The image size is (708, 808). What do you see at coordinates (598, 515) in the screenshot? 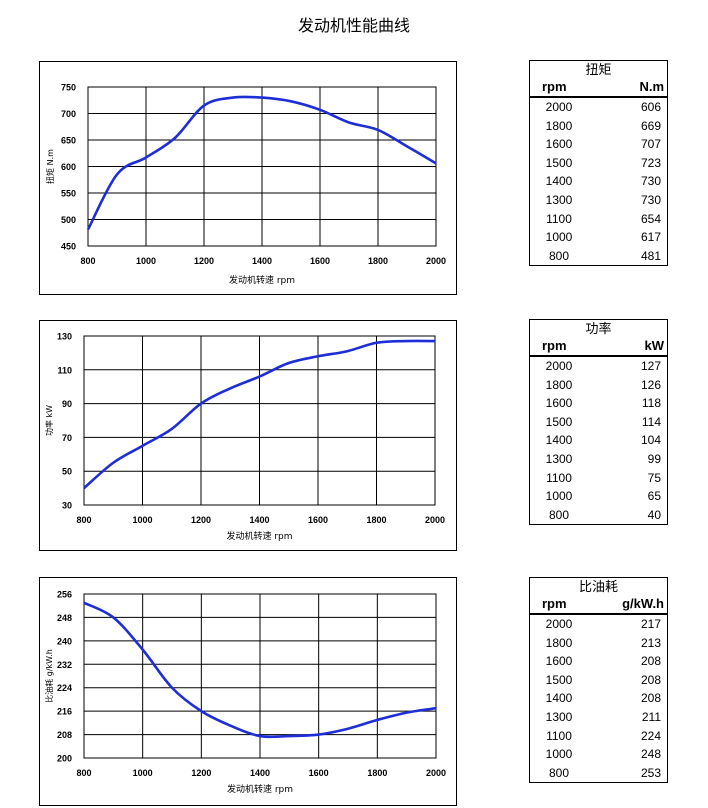
I see `table-row: 800 40` at bounding box center [598, 515].